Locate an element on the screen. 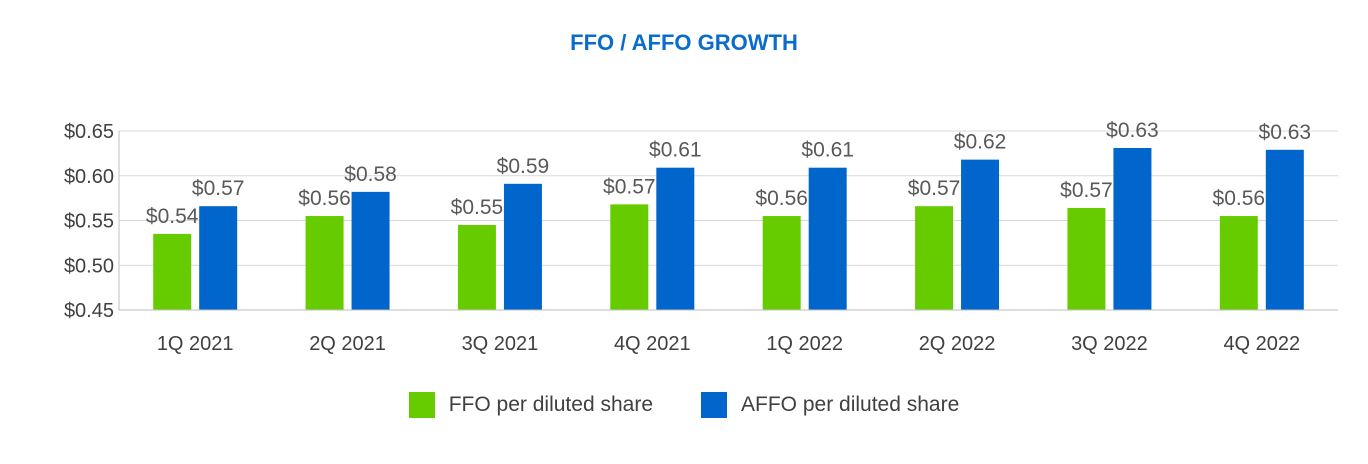 The height and width of the screenshot is (464, 1368). data-label-affo: $0.57 is located at coordinates (218, 188).